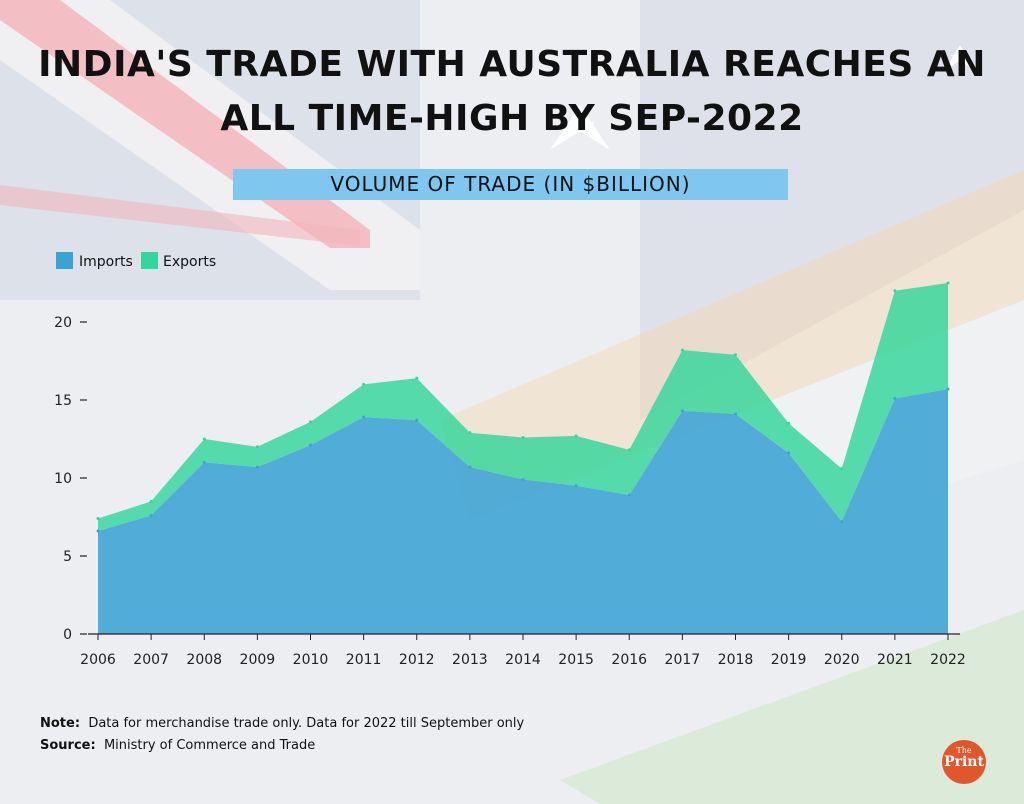  I want to click on imports-point-2008, so click(204, 462).